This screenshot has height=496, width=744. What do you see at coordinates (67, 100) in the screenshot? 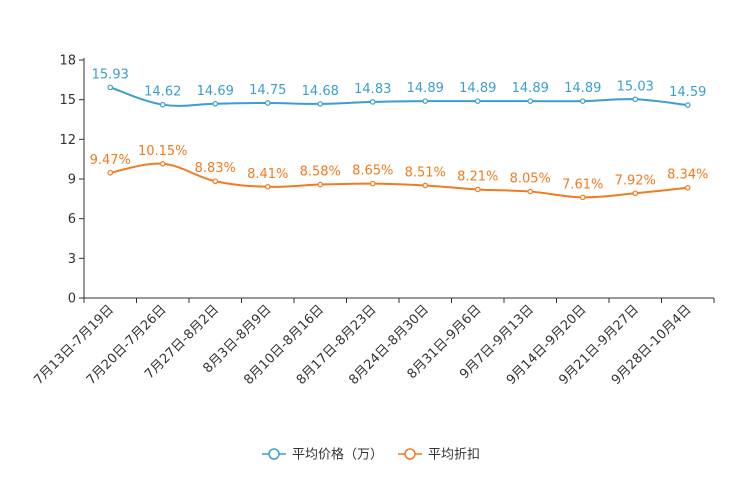
I see `y-tick-label: 15` at bounding box center [67, 100].